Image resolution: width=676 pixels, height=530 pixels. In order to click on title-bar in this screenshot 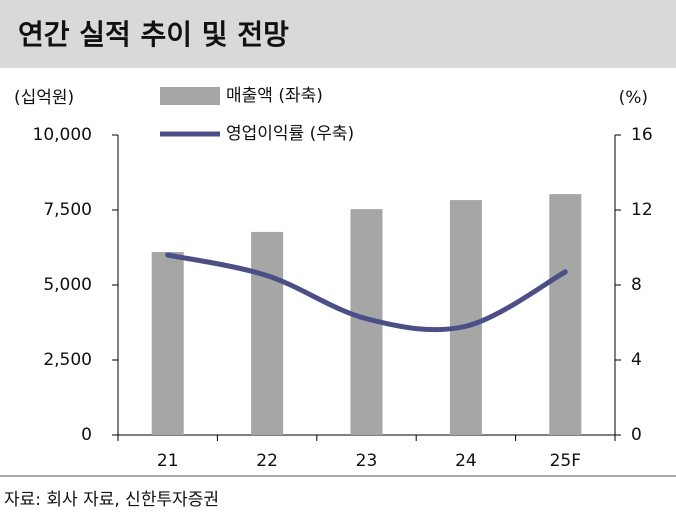, I will do `click(338, 34)`.